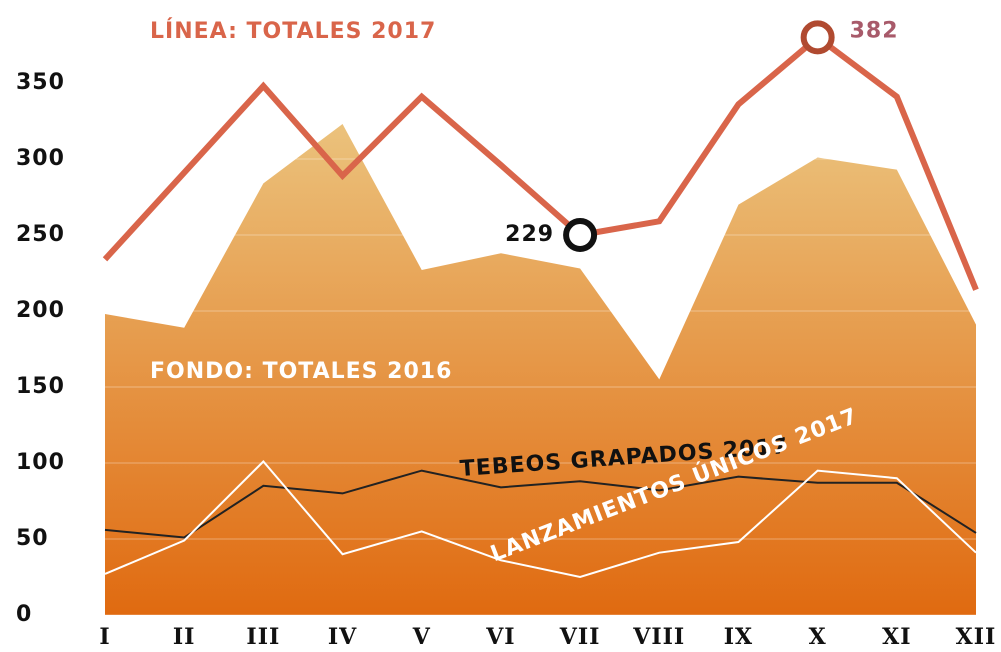 Image resolution: width=1001 pixels, height=652 pixels. What do you see at coordinates (500, 637) in the screenshot?
I see `x-tick-label: VI` at bounding box center [500, 637].